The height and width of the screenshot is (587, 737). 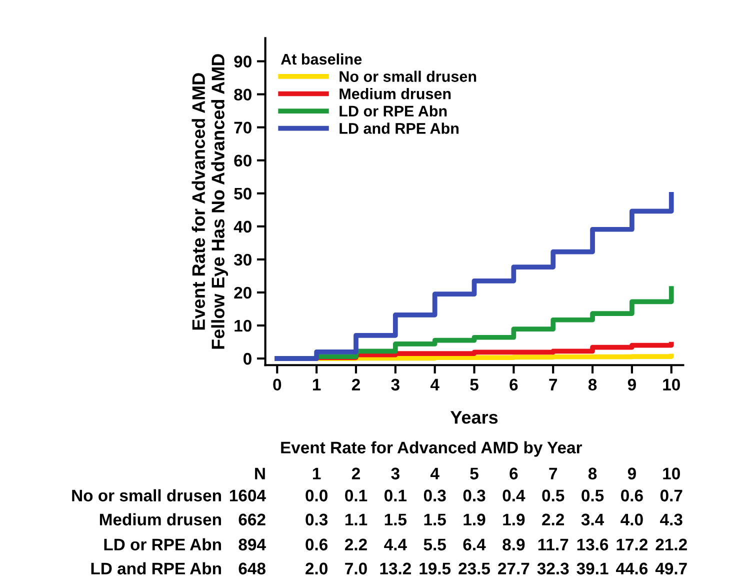 What do you see at coordinates (474, 568) in the screenshot?
I see `text: 23.5` at bounding box center [474, 568].